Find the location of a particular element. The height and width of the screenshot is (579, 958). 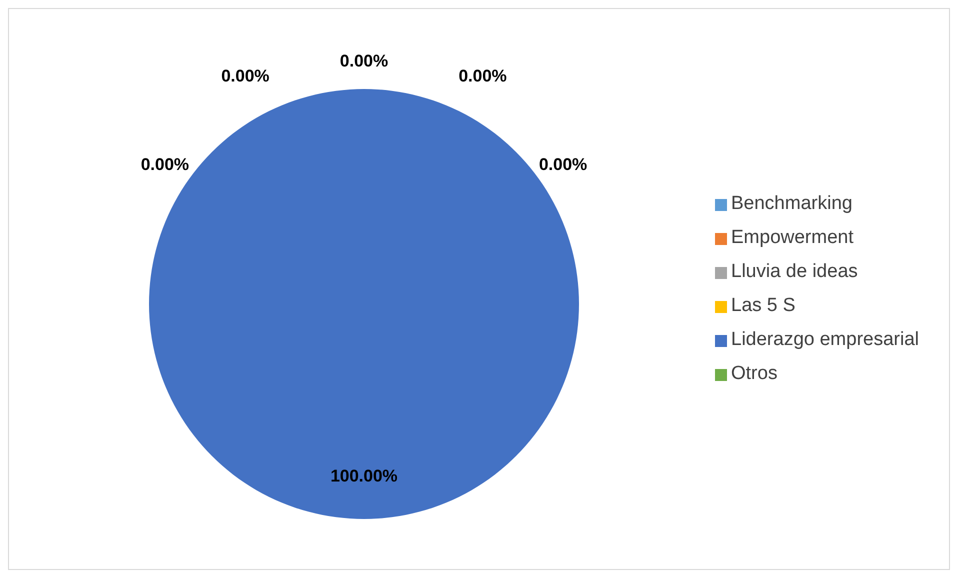

legend-label: Lluvia de ideas is located at coordinates (794, 271).